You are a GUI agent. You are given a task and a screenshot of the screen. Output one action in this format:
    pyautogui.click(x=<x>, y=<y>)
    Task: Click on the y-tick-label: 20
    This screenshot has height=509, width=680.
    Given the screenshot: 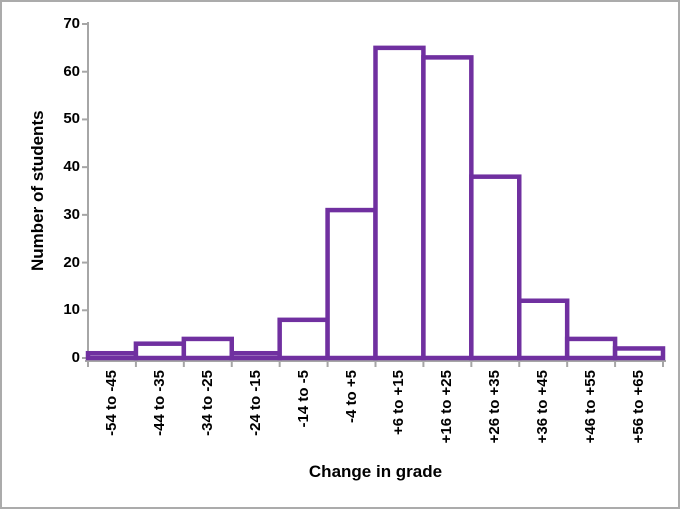 What is the action you would take?
    pyautogui.click(x=71, y=262)
    